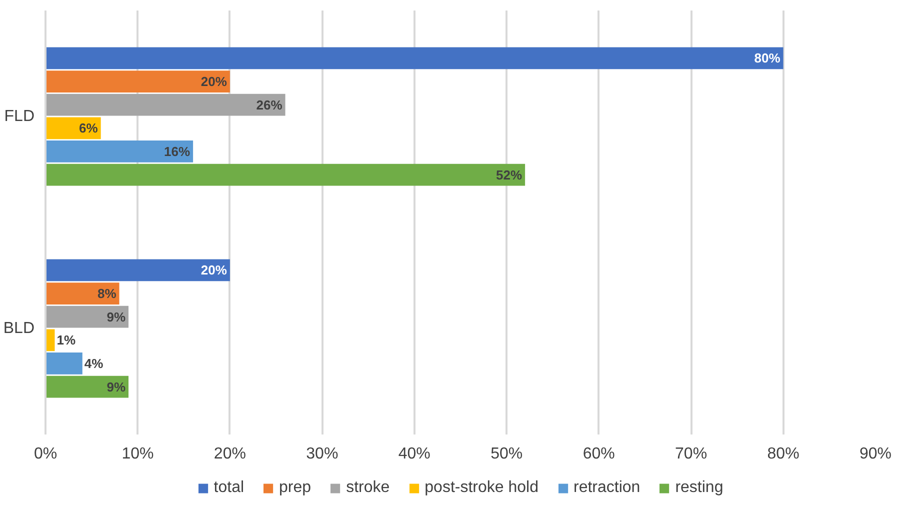  Describe the element at coordinates (767, 58) in the screenshot. I see `data-label: 80%` at that location.